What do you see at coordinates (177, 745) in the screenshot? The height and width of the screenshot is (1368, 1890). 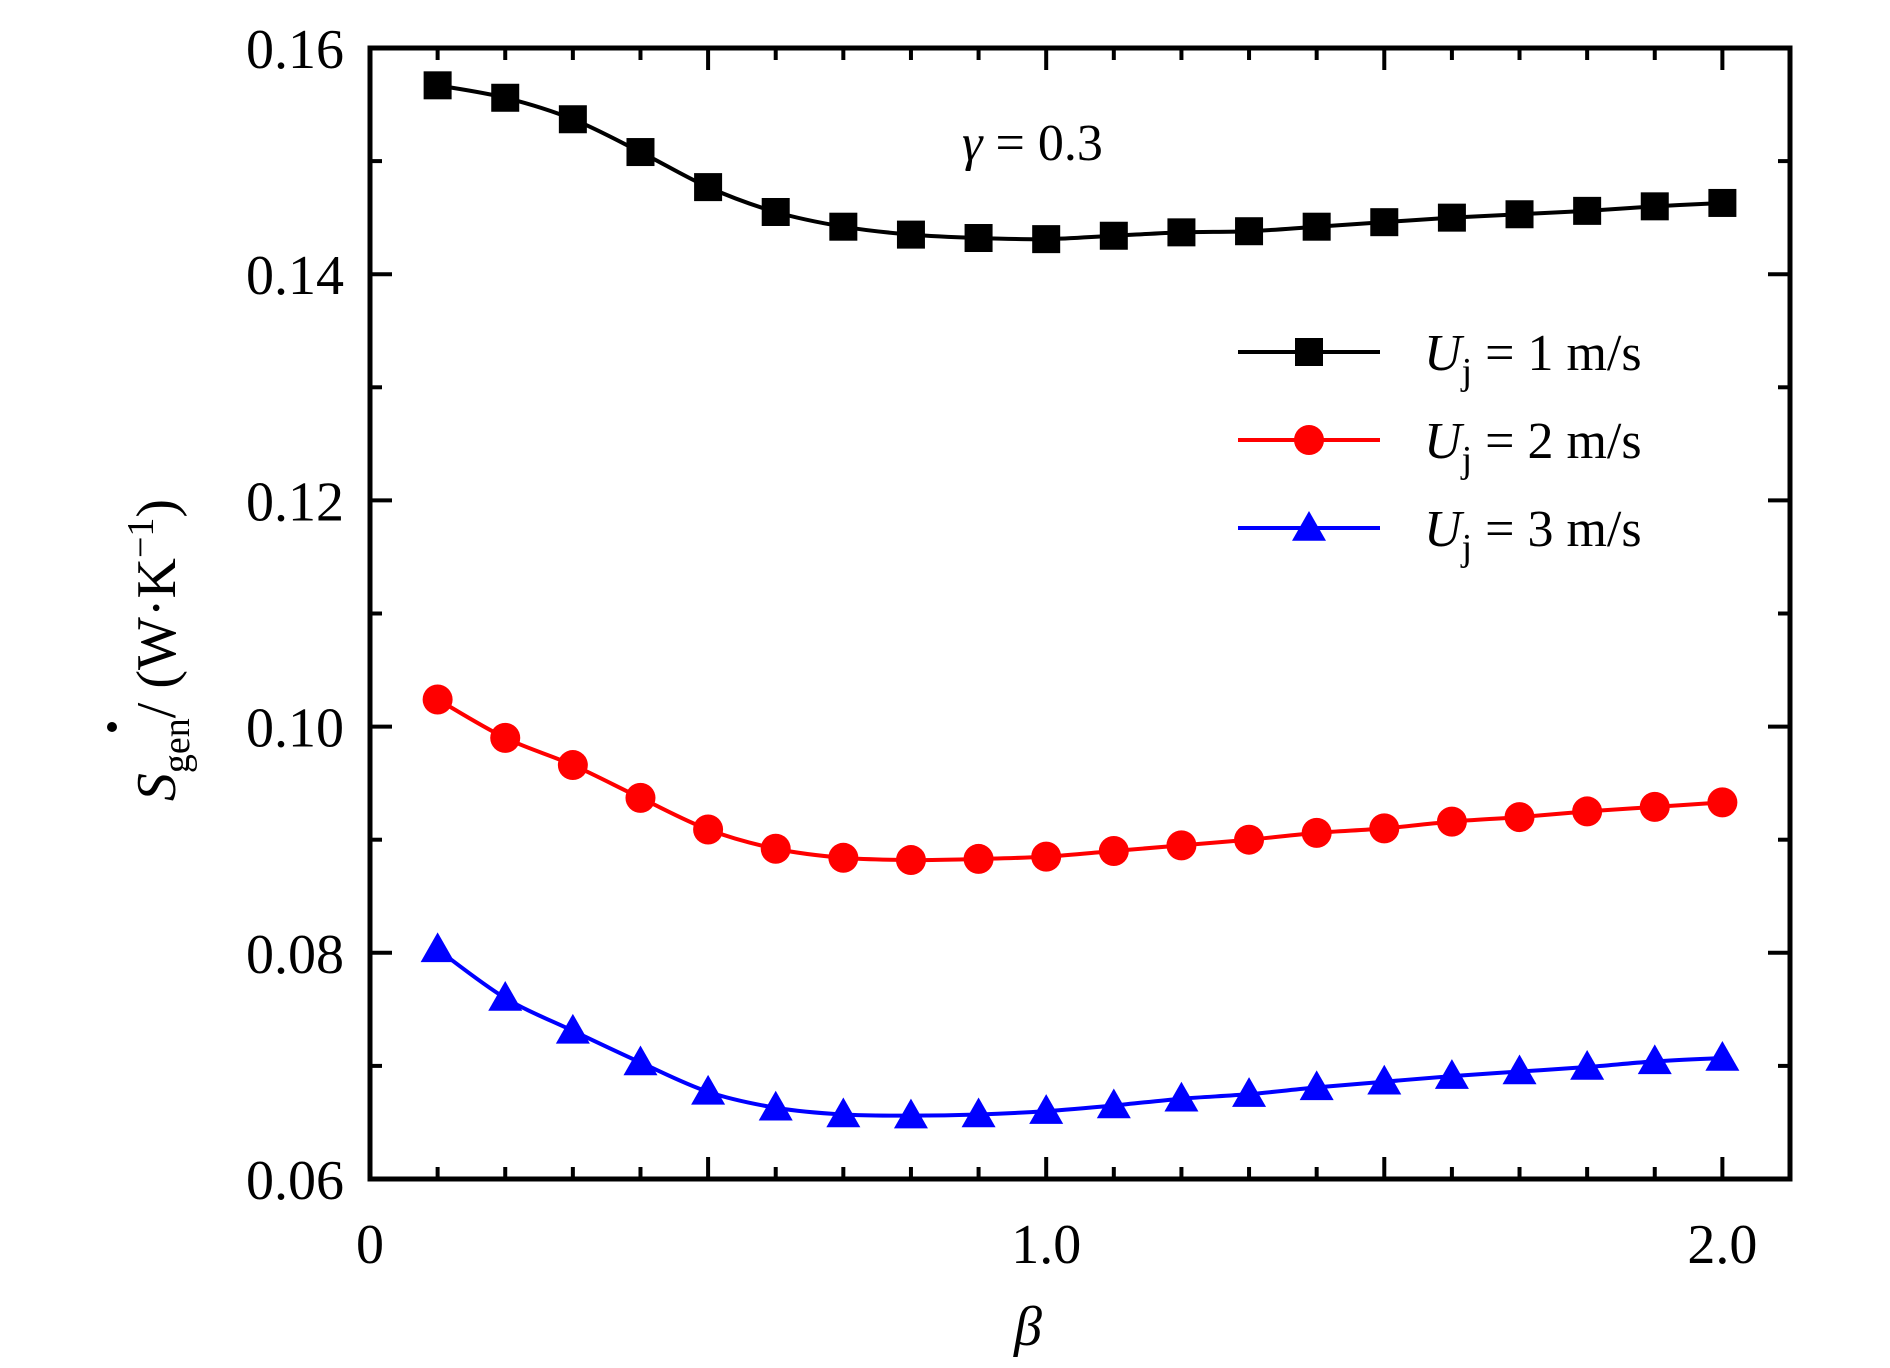 I see `y-title-subscript: gen` at bounding box center [177, 745].